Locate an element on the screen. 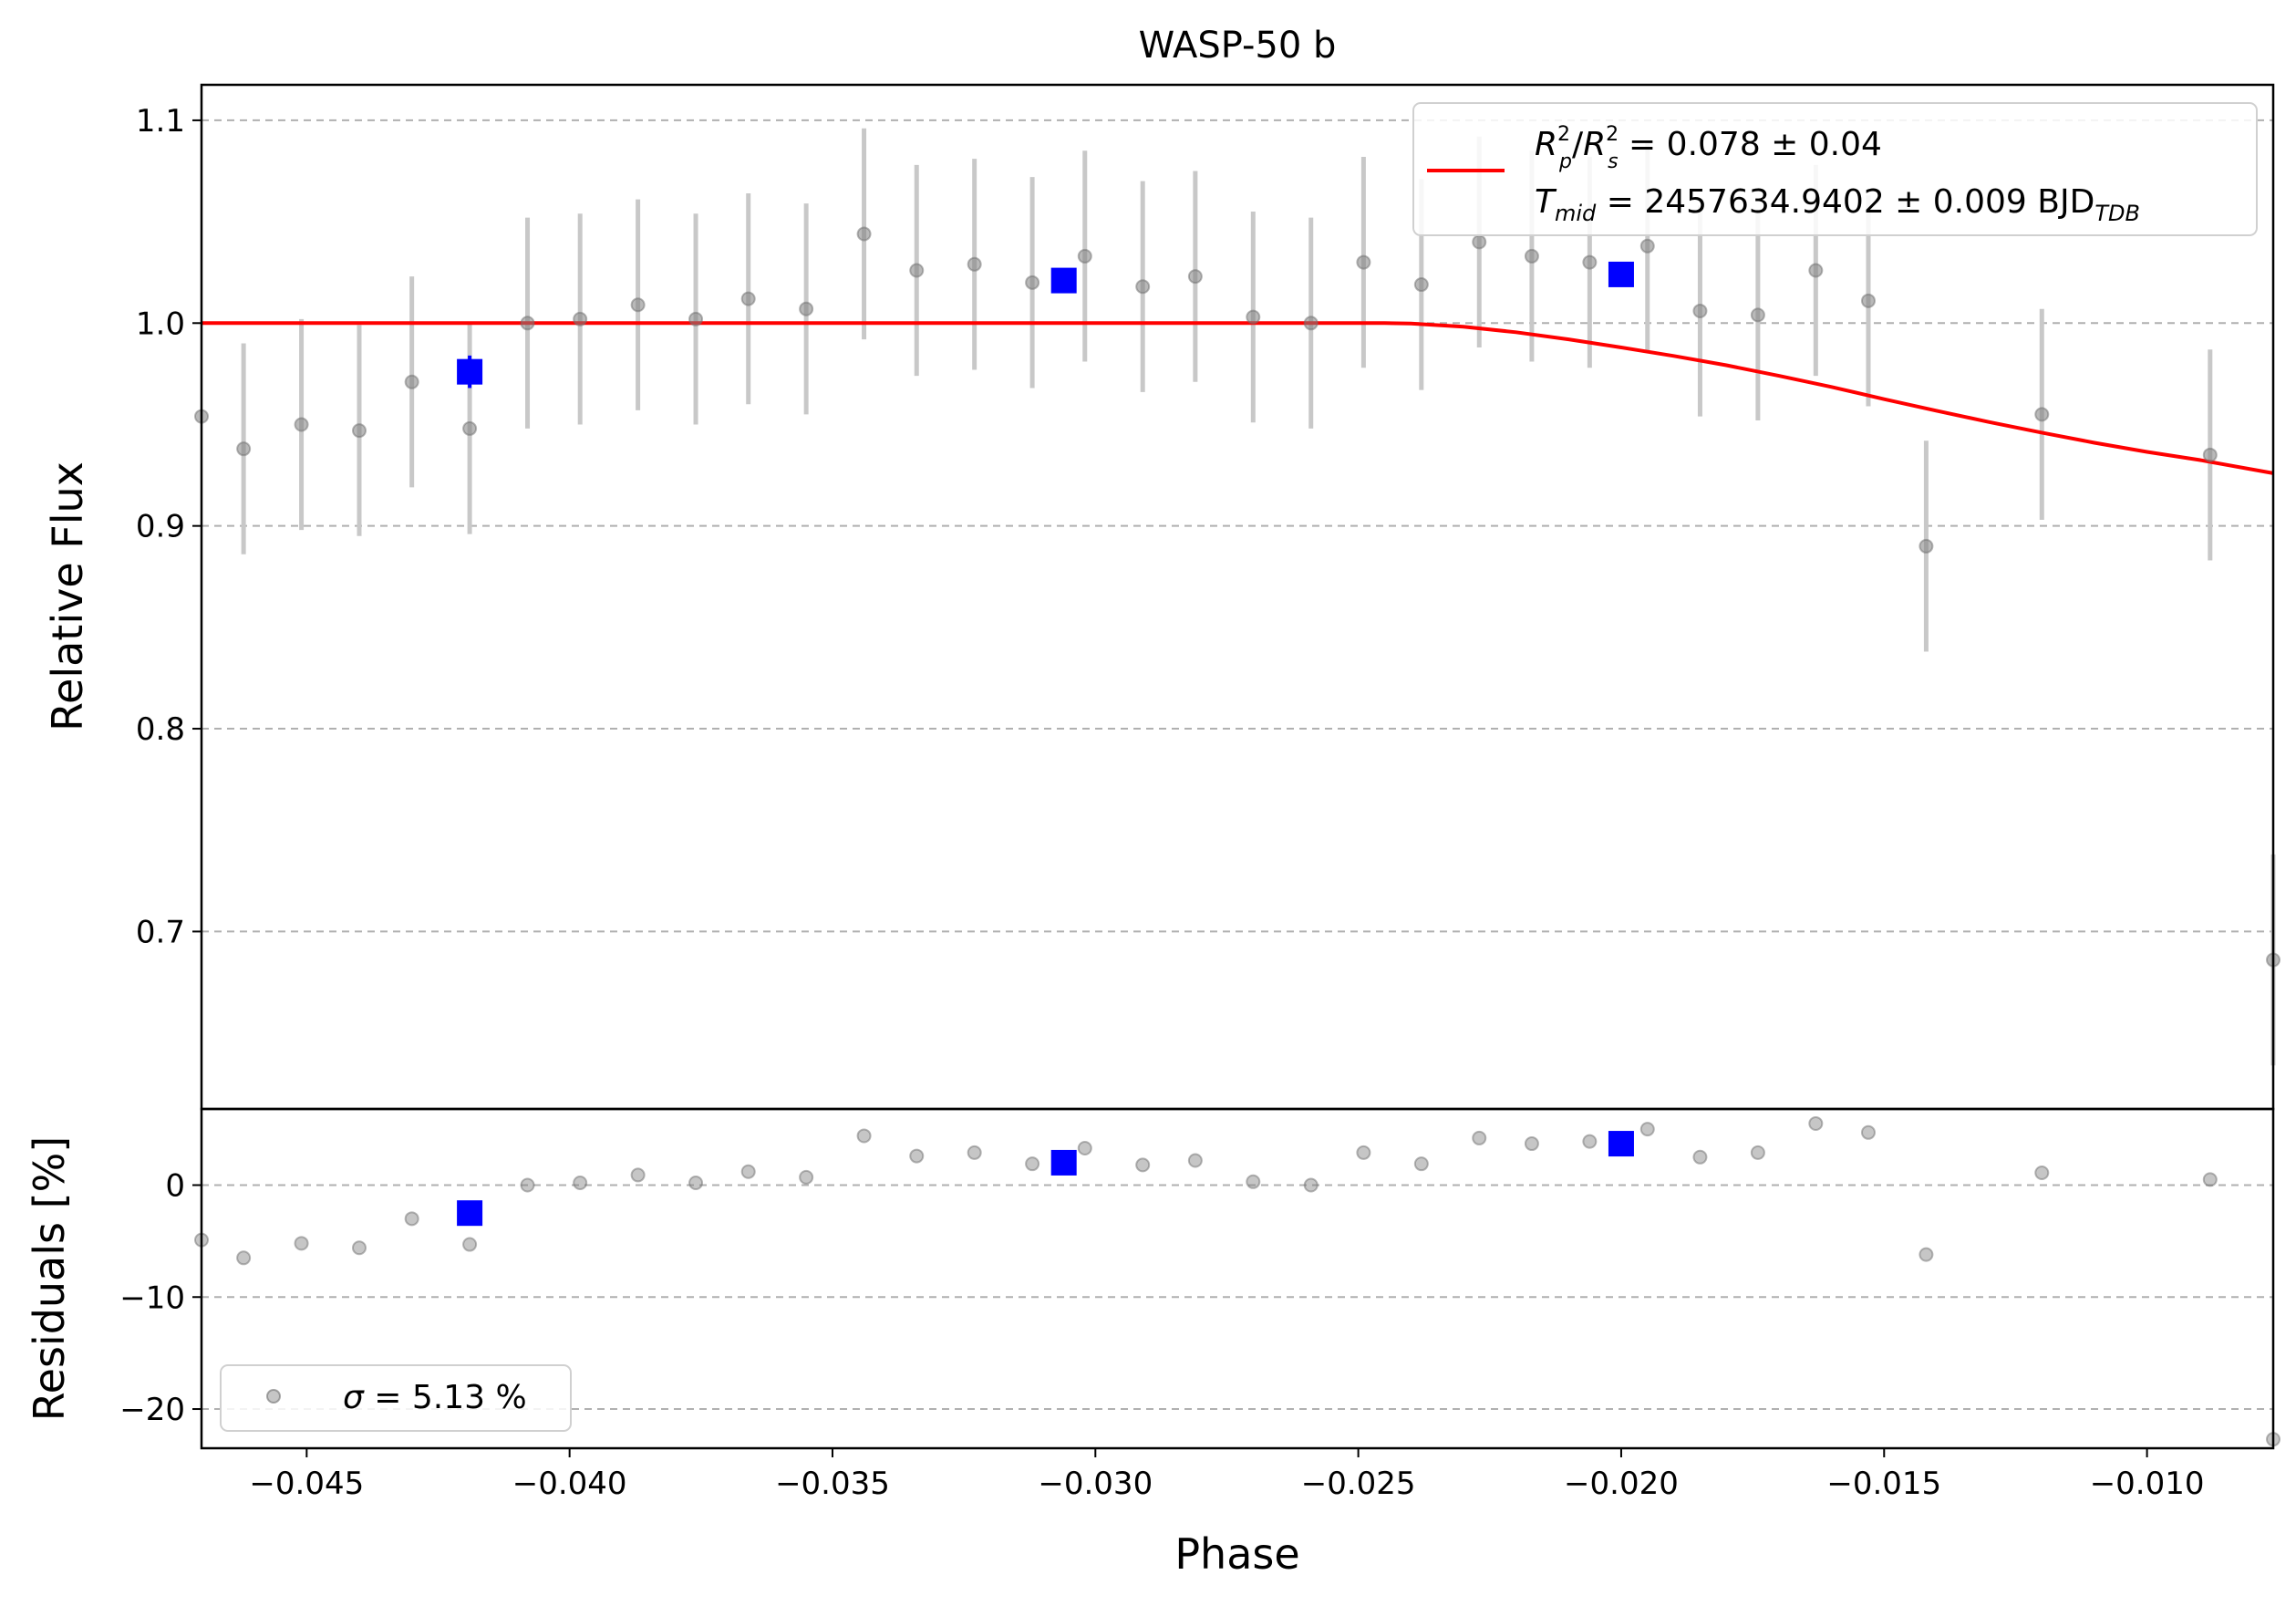  bottom-panel-y-ticks: −20 −10 0 is located at coordinates (160, 1297).